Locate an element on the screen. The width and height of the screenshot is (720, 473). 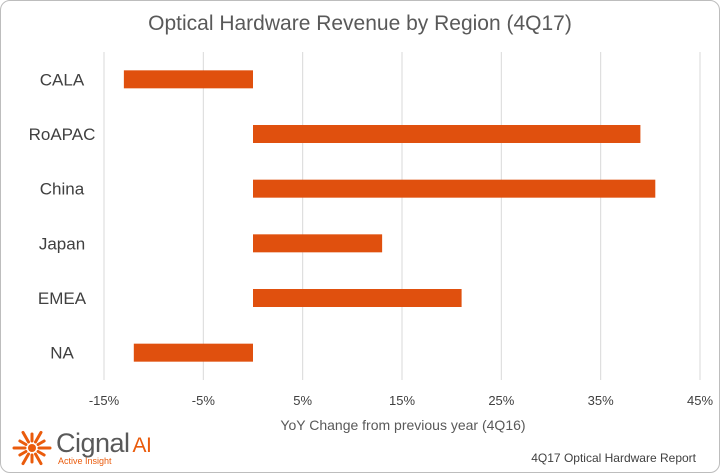
x-tick-label: 5% is located at coordinates (302, 400).